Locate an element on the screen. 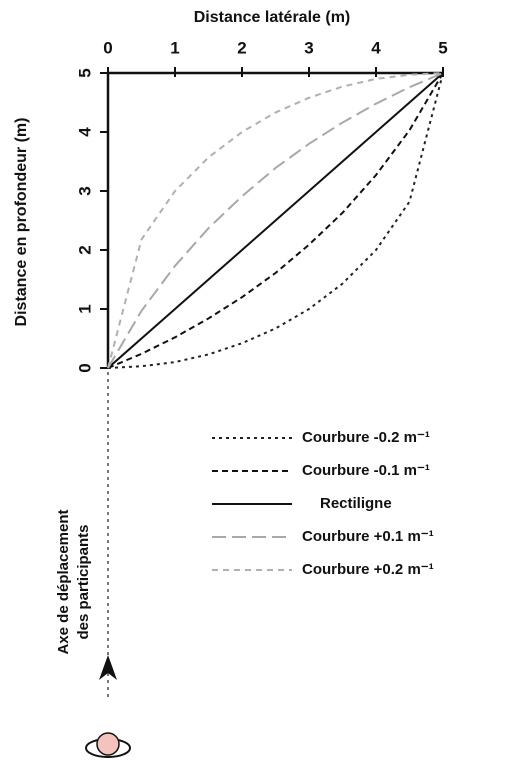 The width and height of the screenshot is (506, 761). y-axis-label: Distance en profondeur (m) is located at coordinates (21, 222).